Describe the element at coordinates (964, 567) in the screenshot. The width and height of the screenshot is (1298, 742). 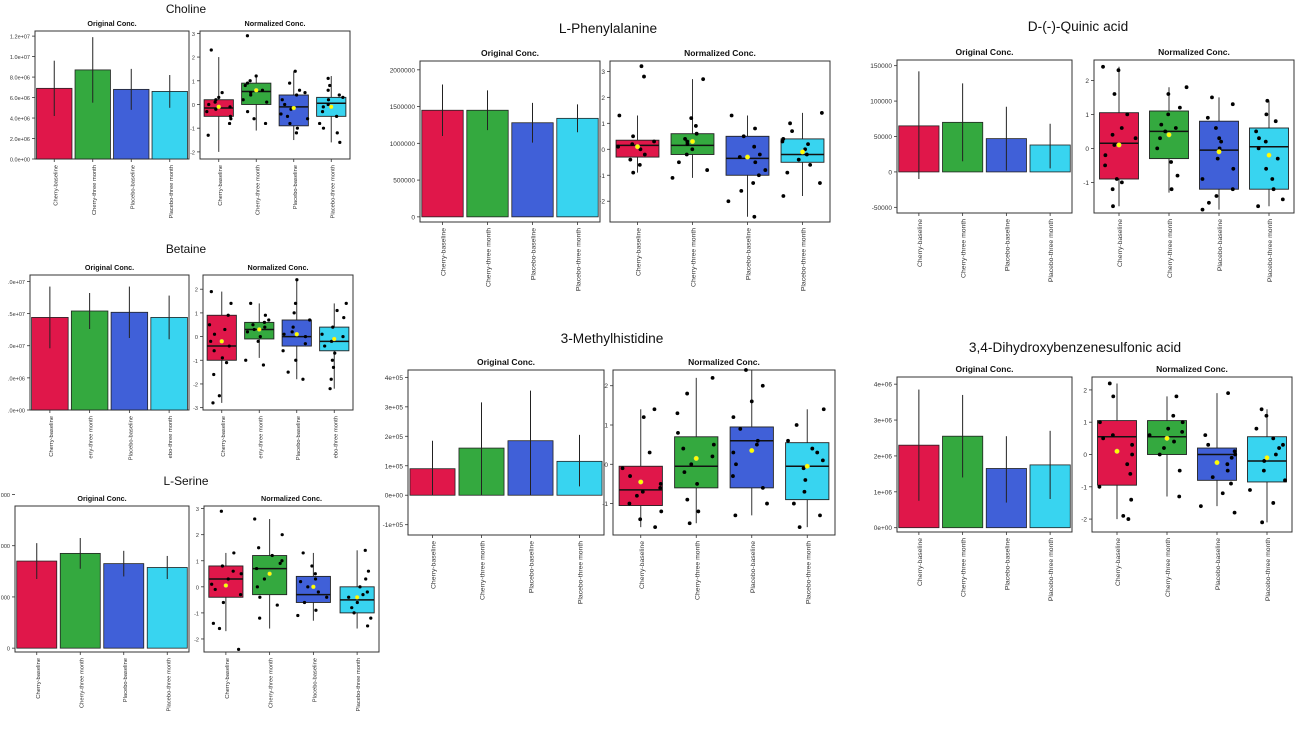
I see `chart-6-original-xtick-label: Cherry-three month` at that location.